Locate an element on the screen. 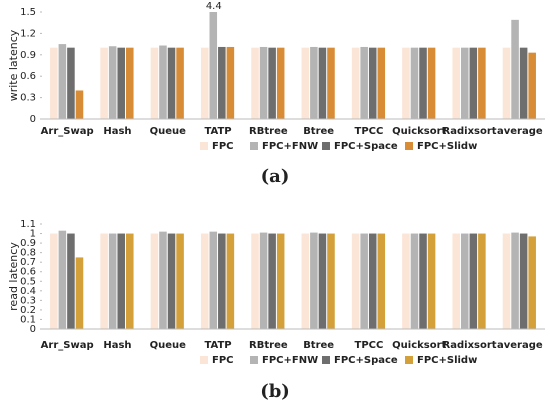 The image size is (550, 409). y-tick-label: 0.1 is located at coordinates (28, 319).